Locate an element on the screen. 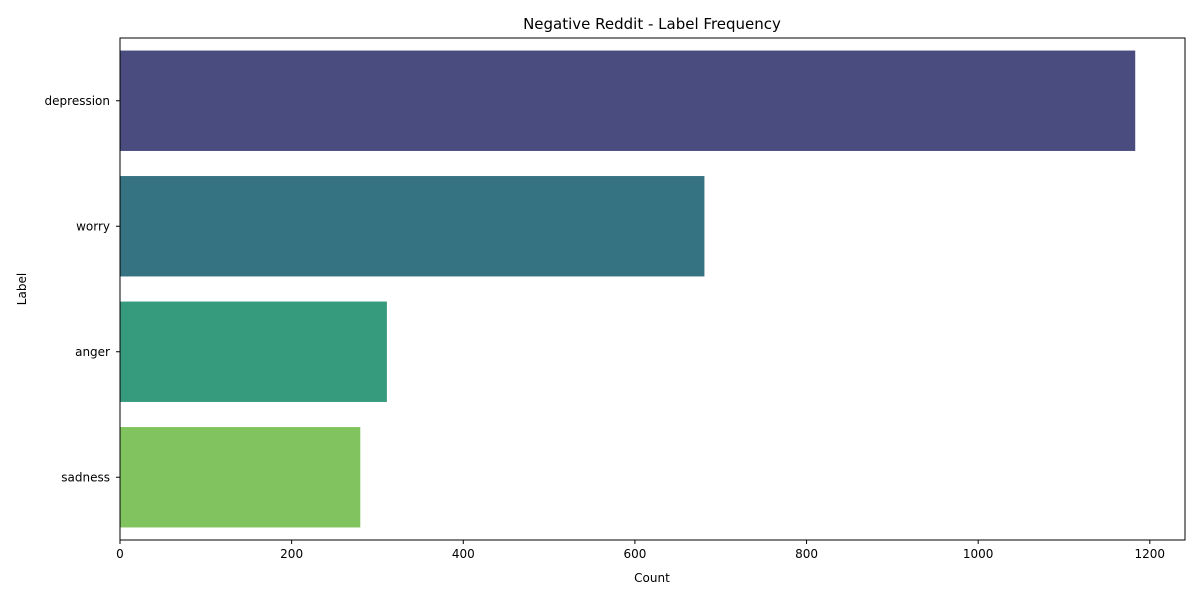 The image size is (1200, 600). y-axis-title: Label is located at coordinates (22, 289).